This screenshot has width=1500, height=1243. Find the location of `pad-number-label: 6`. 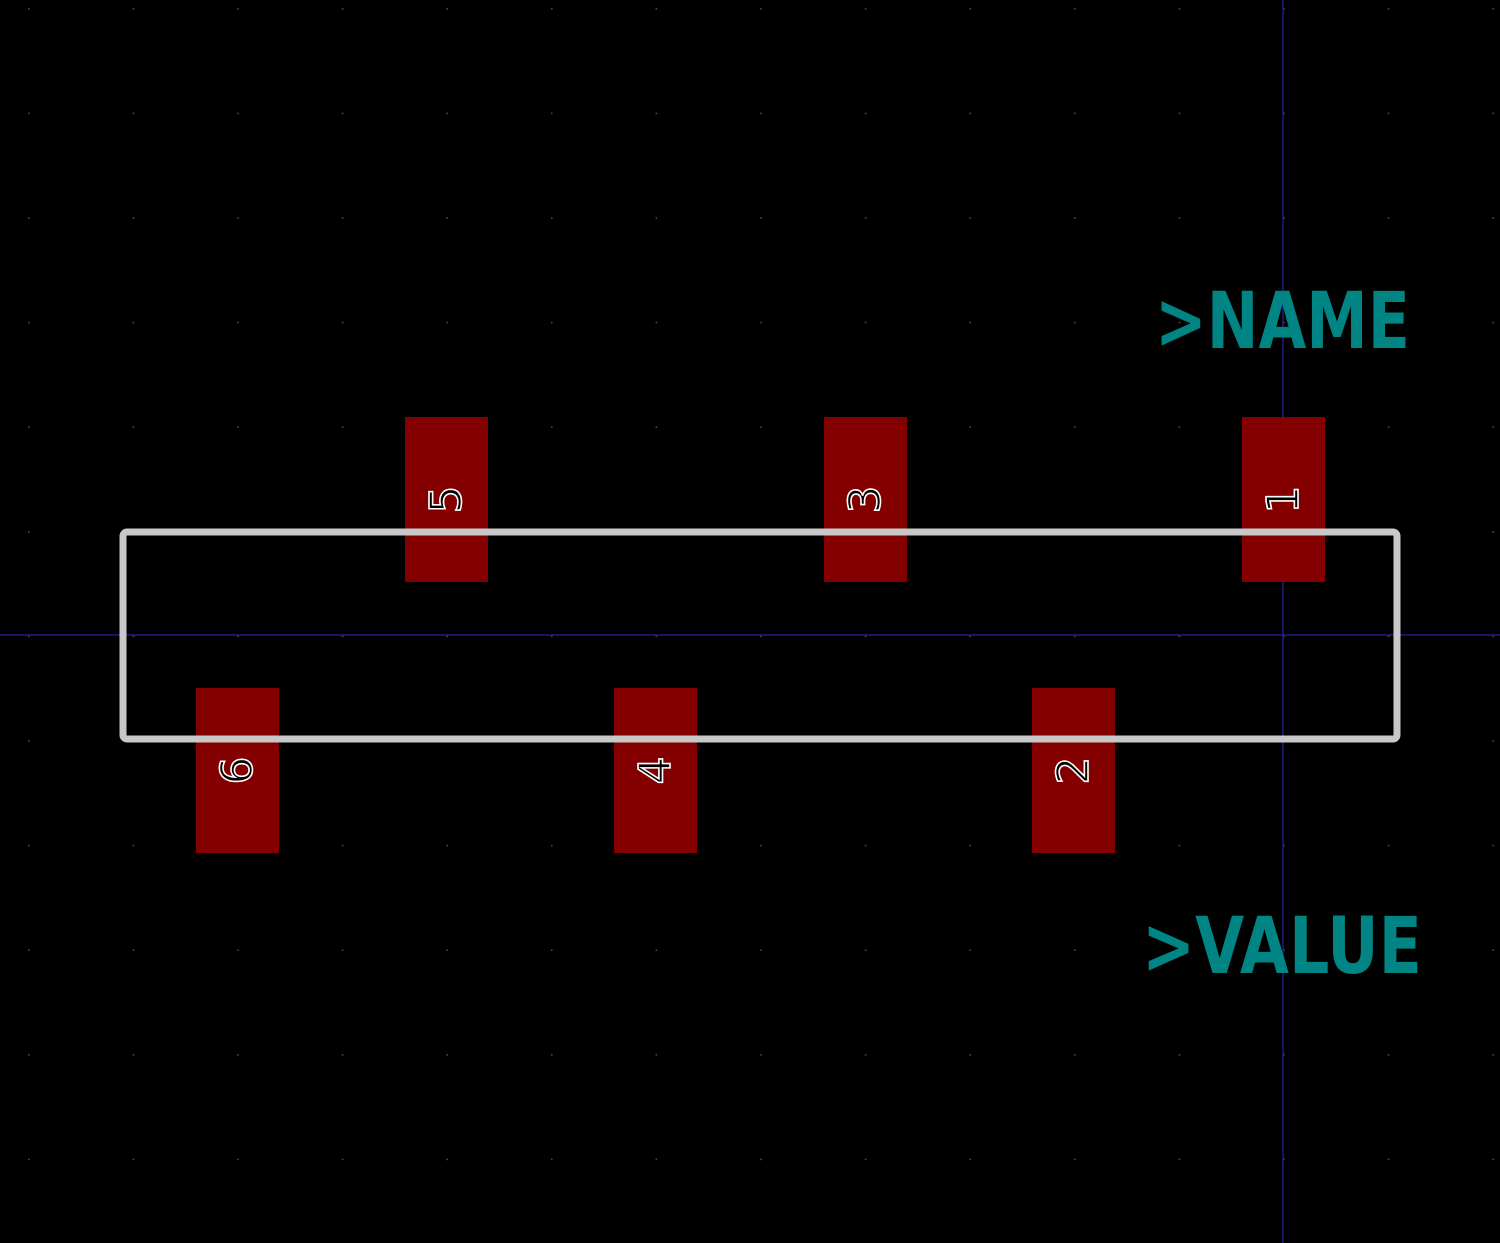

pad-number-label: 6 is located at coordinates (237, 771).